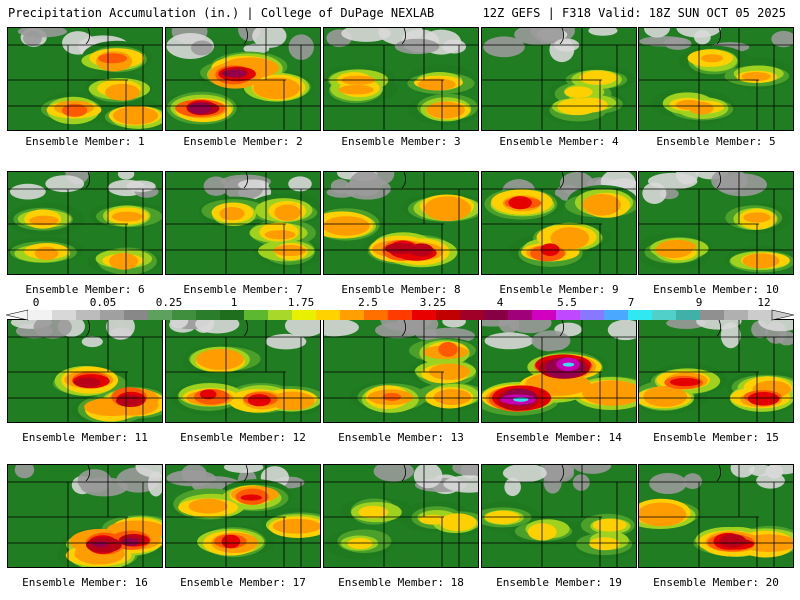 Image resolution: width=800 pixels, height=600 pixels. Describe the element at coordinates (631, 302) in the screenshot. I see `legend-tick-label: 7` at that location.